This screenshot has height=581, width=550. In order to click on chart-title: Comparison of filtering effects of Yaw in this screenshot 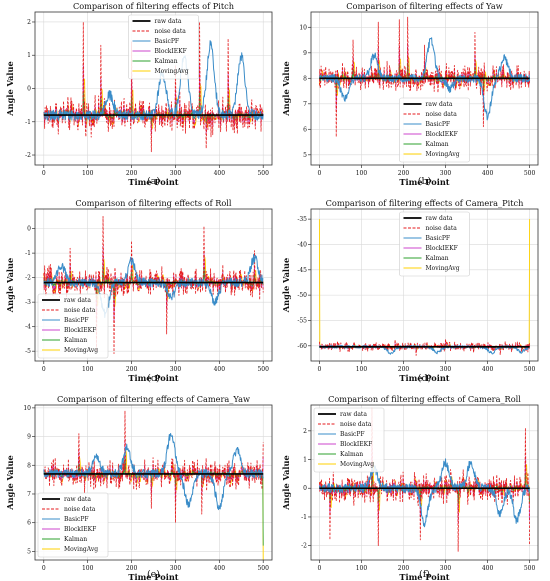, I will do `click(424, 6)`.